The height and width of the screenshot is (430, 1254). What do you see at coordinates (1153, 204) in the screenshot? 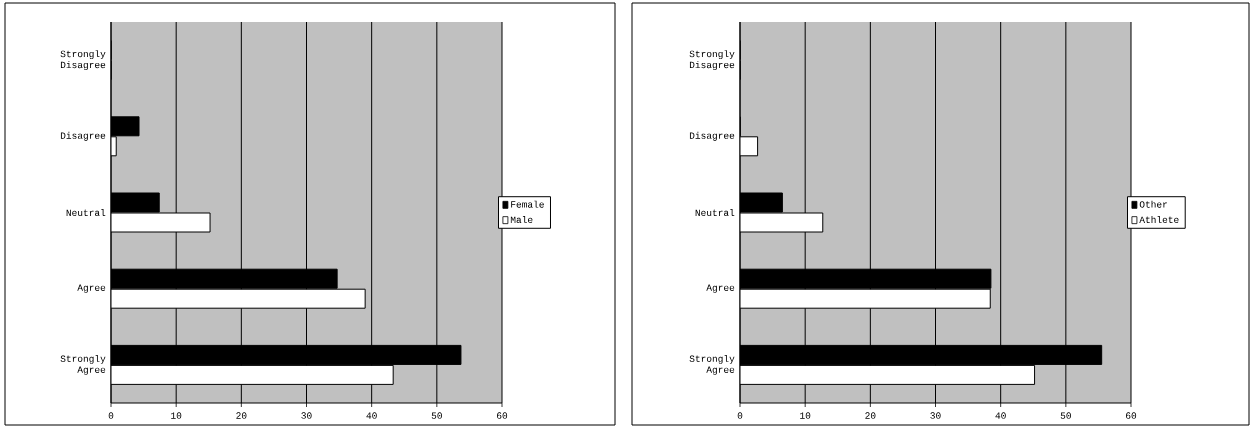
I see `legend-label: Other` at bounding box center [1153, 204].